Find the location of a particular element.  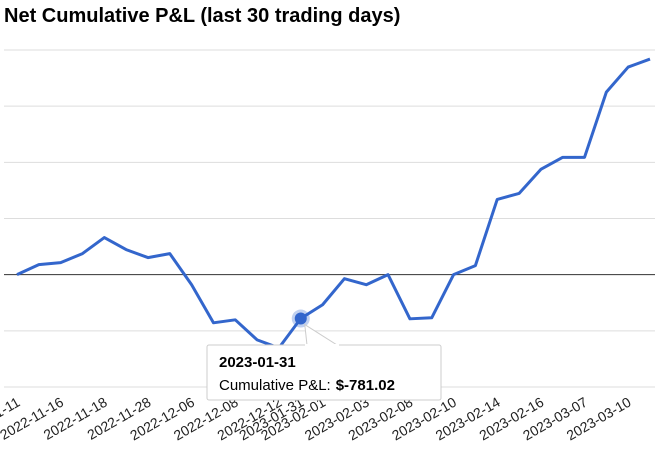

hover-point is located at coordinates (300, 318).